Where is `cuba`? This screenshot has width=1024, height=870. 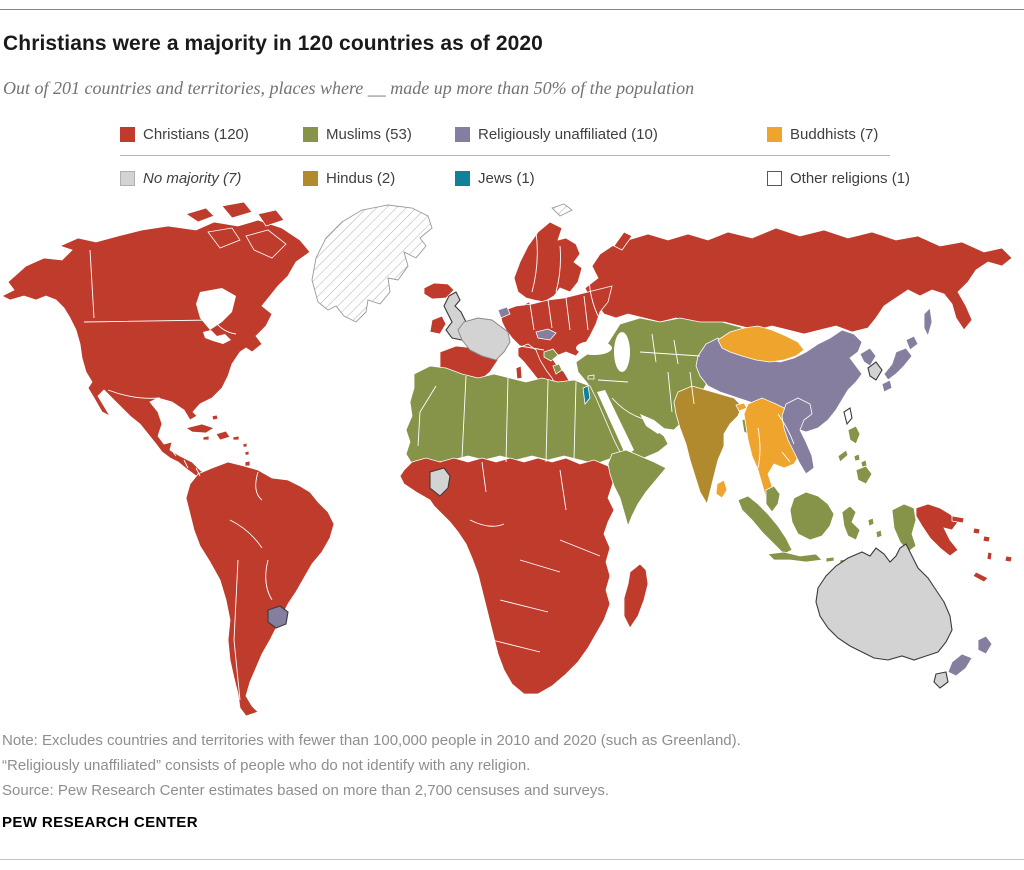 cuba is located at coordinates (200, 428).